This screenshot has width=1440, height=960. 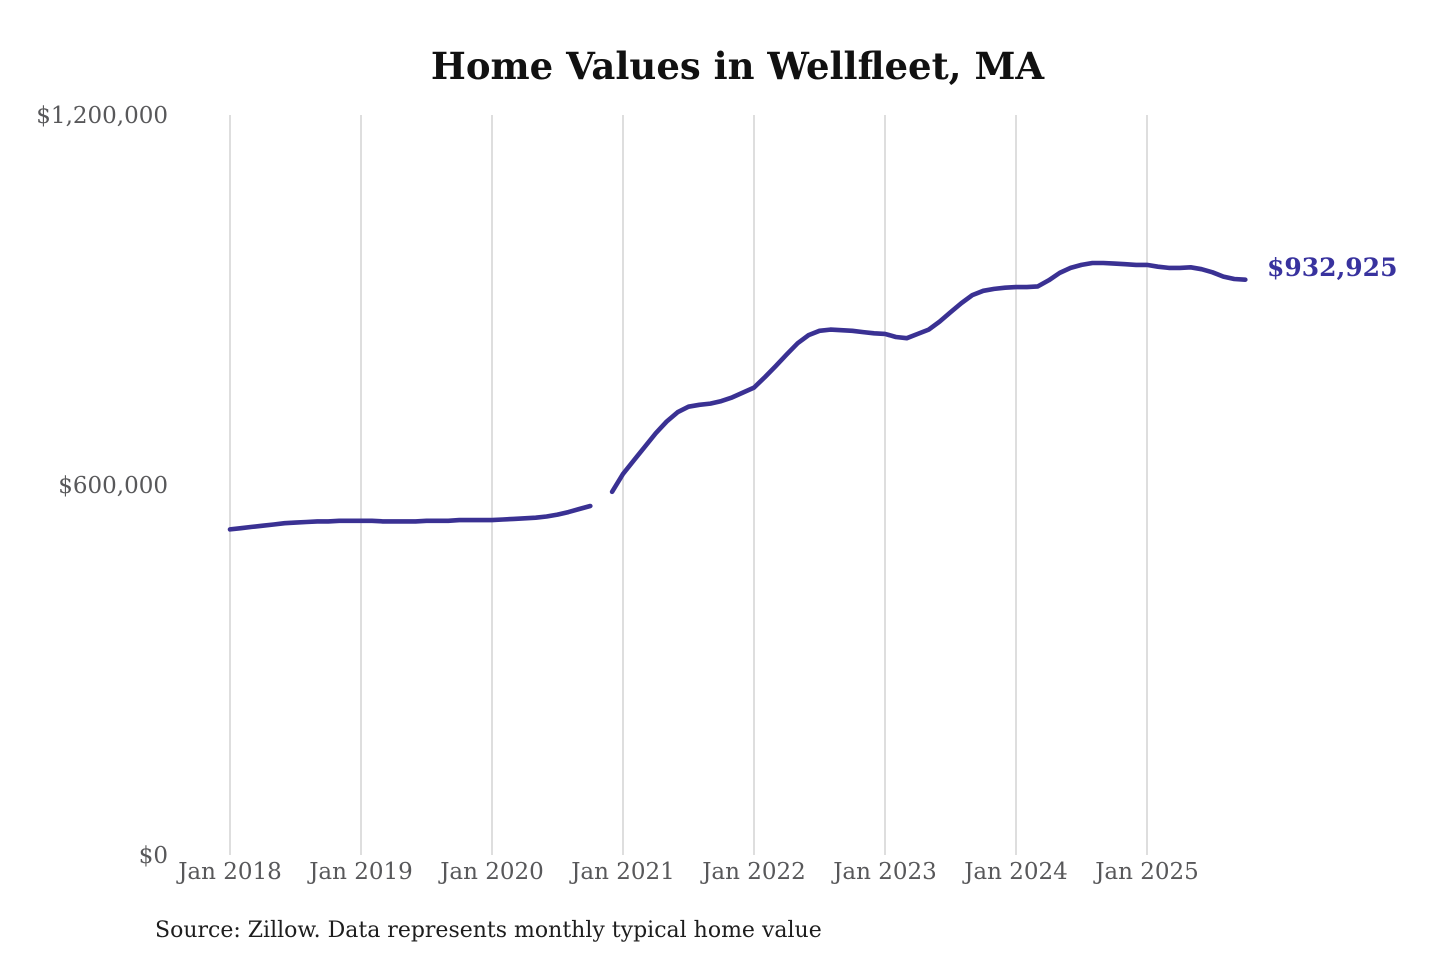 I want to click on x-axis-label: Jan 2019, so click(x=360, y=872).